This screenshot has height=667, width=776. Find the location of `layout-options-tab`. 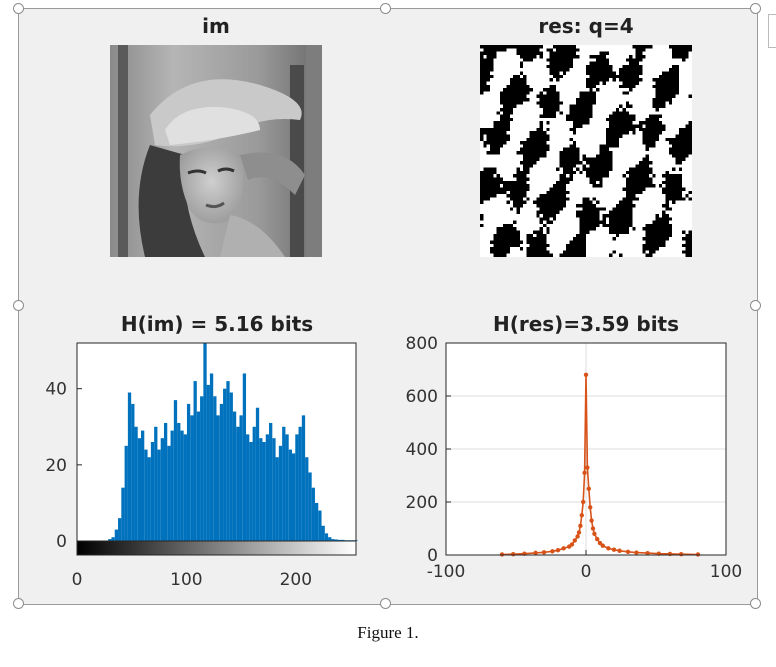

layout-options-tab is located at coordinates (772, 31).